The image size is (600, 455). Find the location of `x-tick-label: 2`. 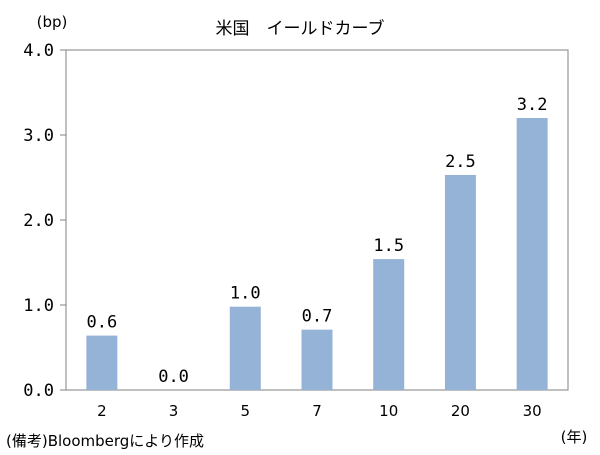

x-tick-label: 2 is located at coordinates (102, 411).